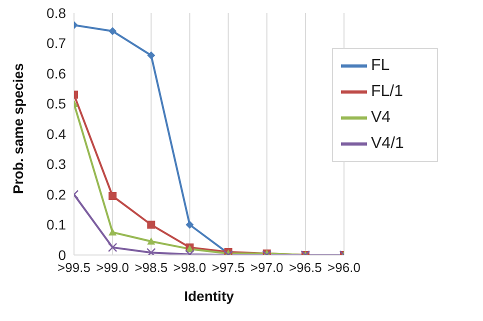 This screenshot has height=321, width=483. I want to click on y-tick-label: 0.8, so click(56, 12).